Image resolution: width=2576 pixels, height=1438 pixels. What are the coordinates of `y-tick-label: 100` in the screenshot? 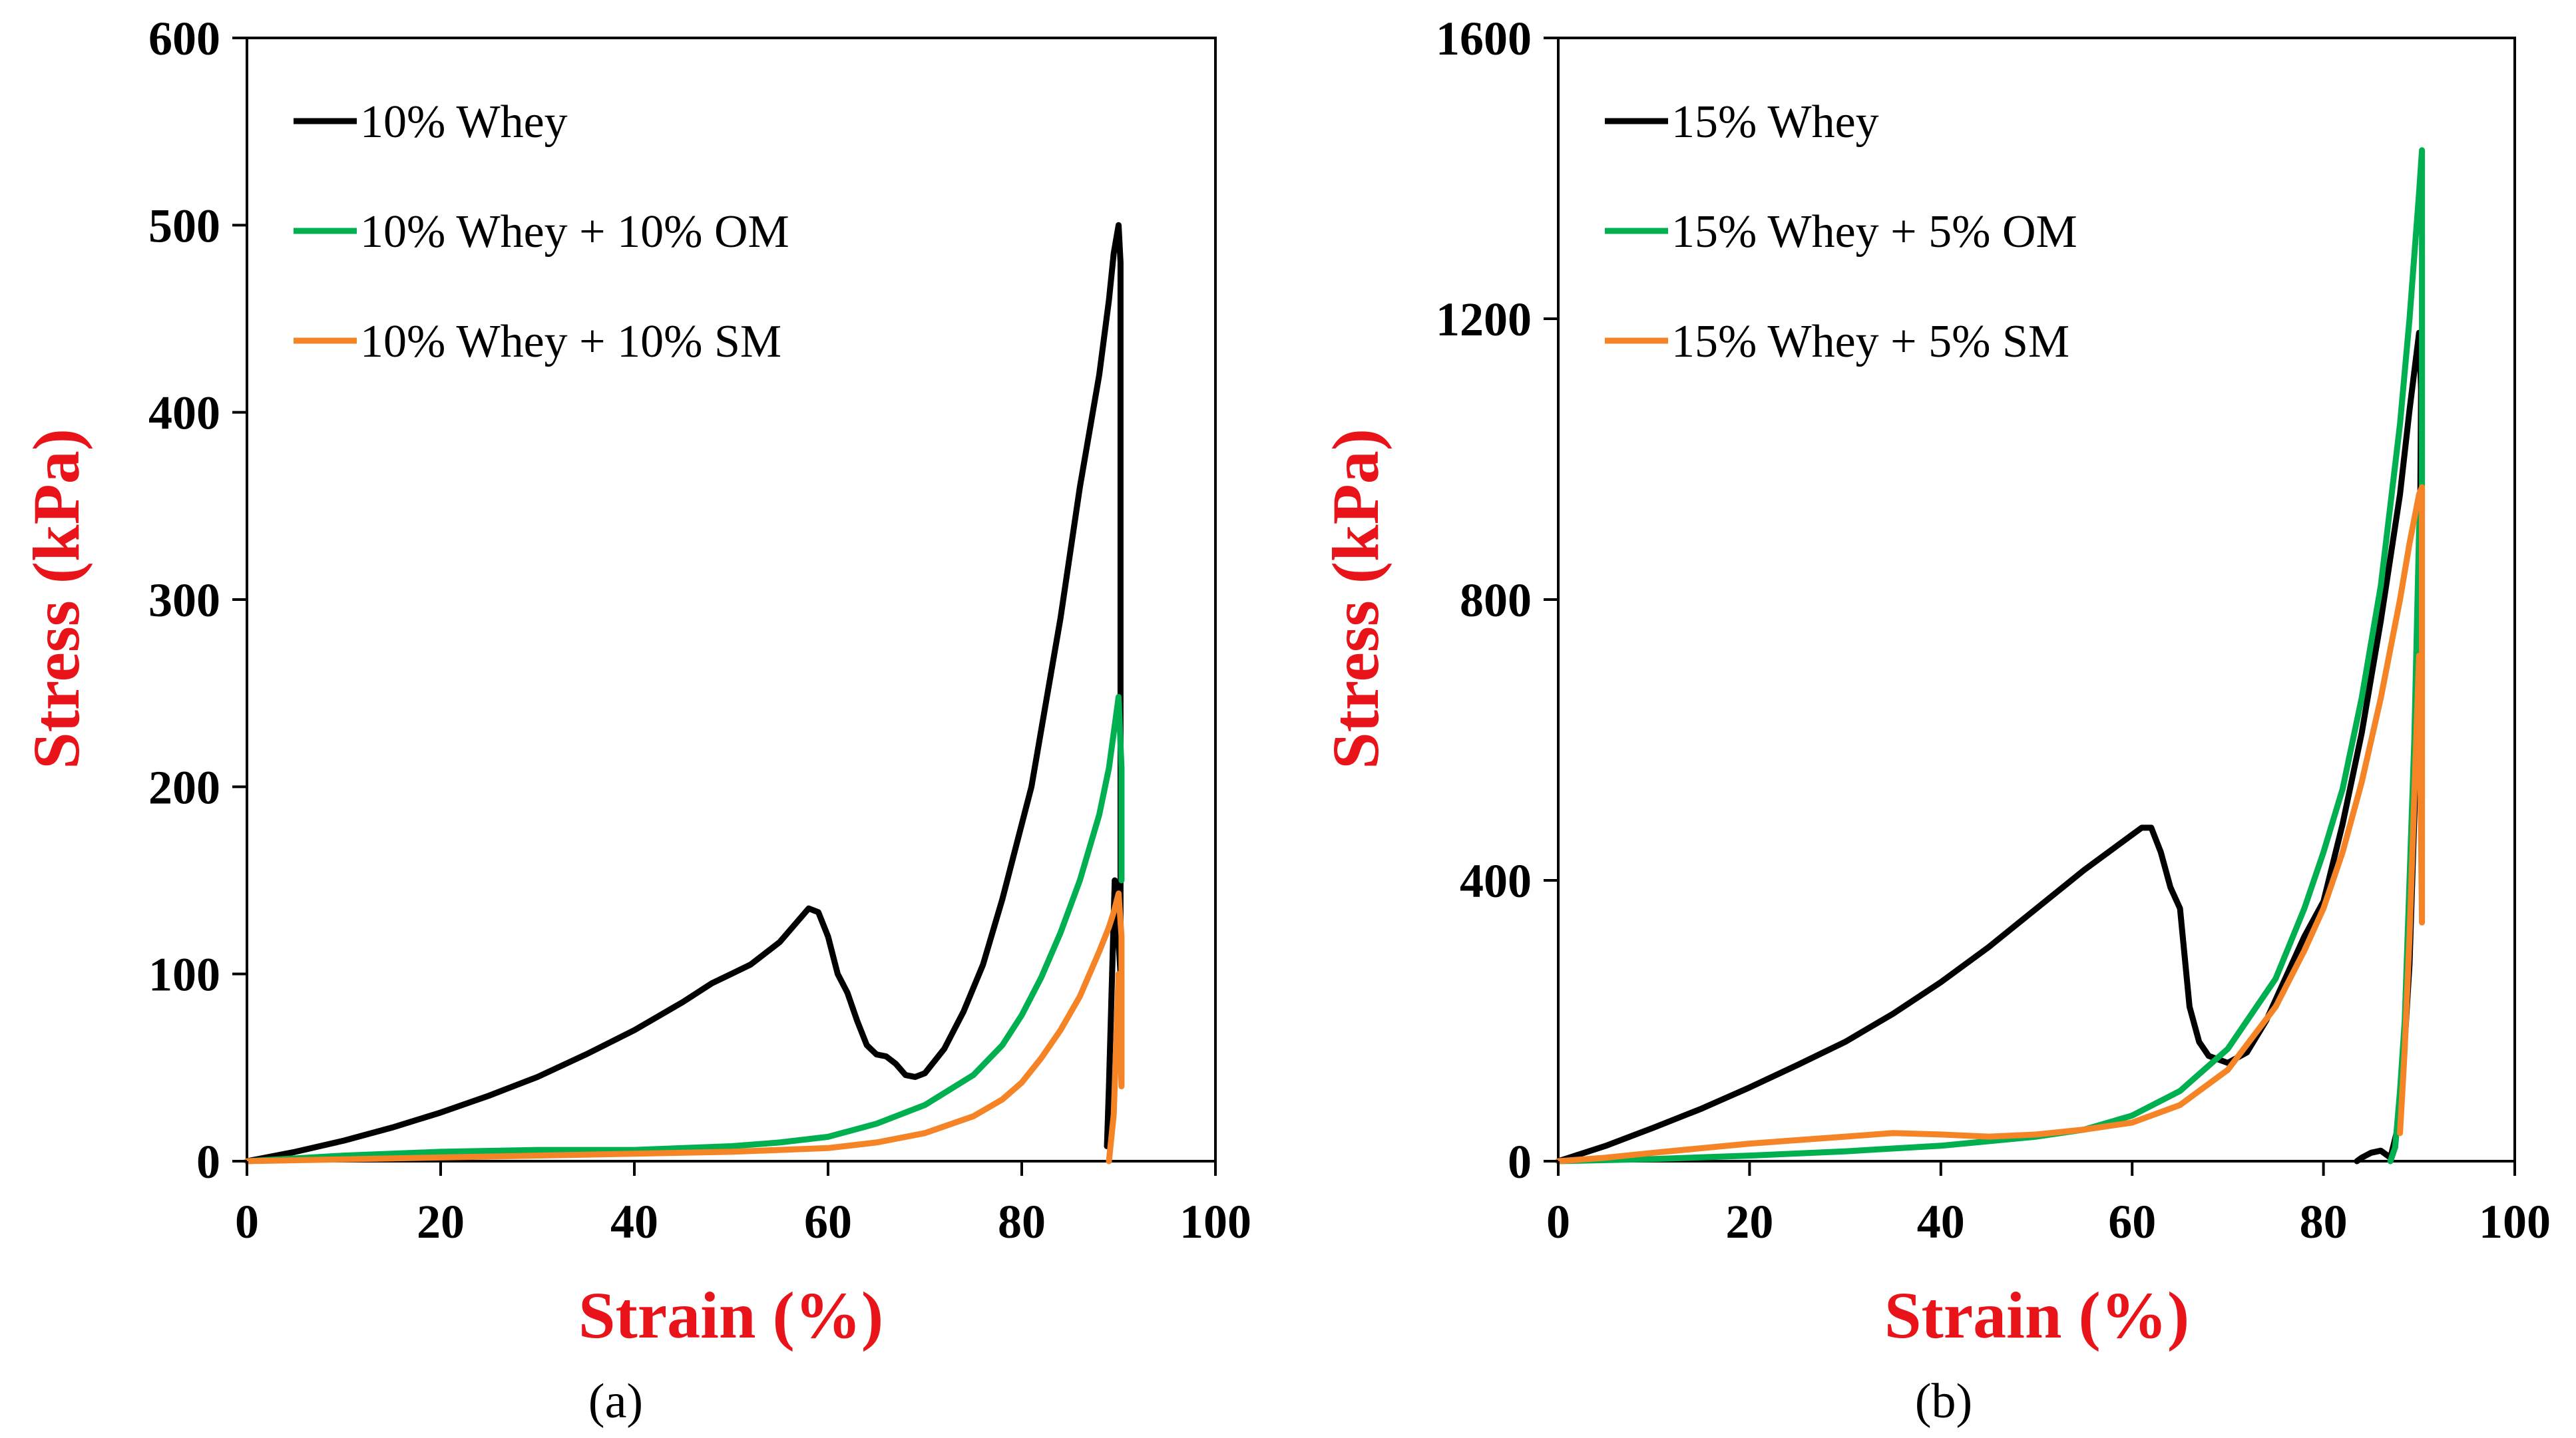 It's located at (184, 975).